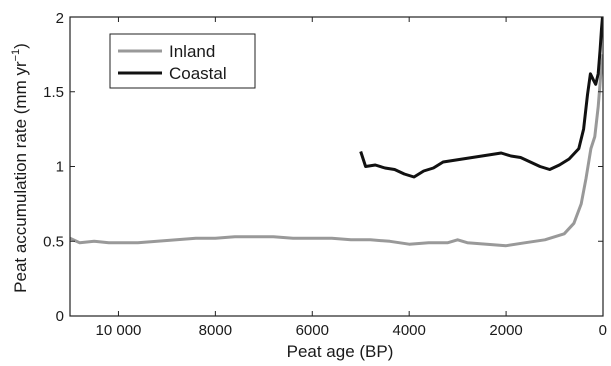 The image size is (611, 366). What do you see at coordinates (60, 167) in the screenshot?
I see `y-tick-label: 1` at bounding box center [60, 167].